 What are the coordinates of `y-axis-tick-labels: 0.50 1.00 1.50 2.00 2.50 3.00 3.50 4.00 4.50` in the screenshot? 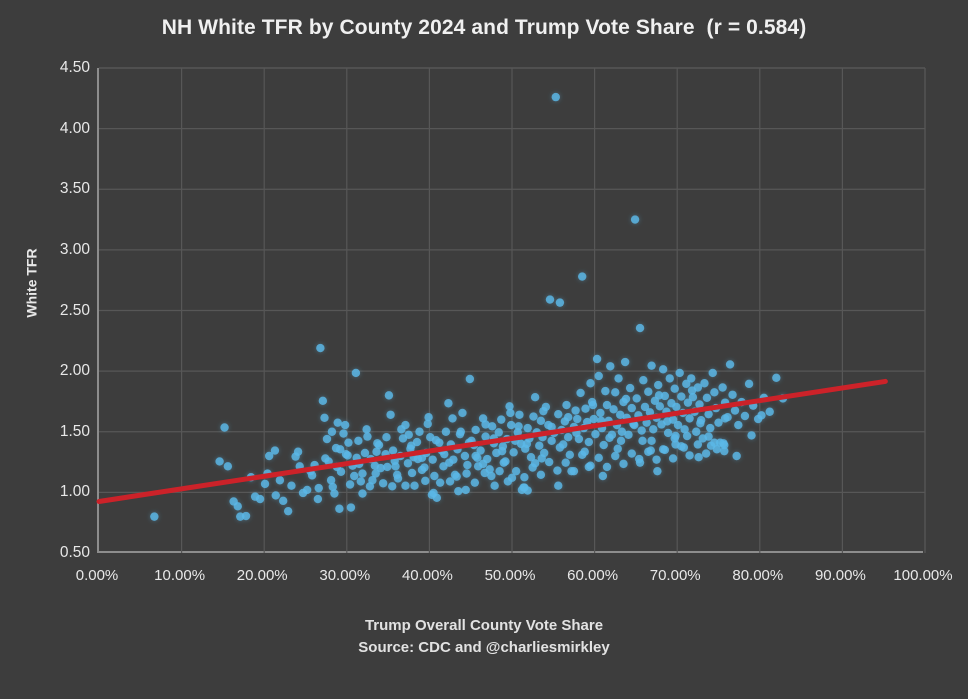 It's located at (60, 349).